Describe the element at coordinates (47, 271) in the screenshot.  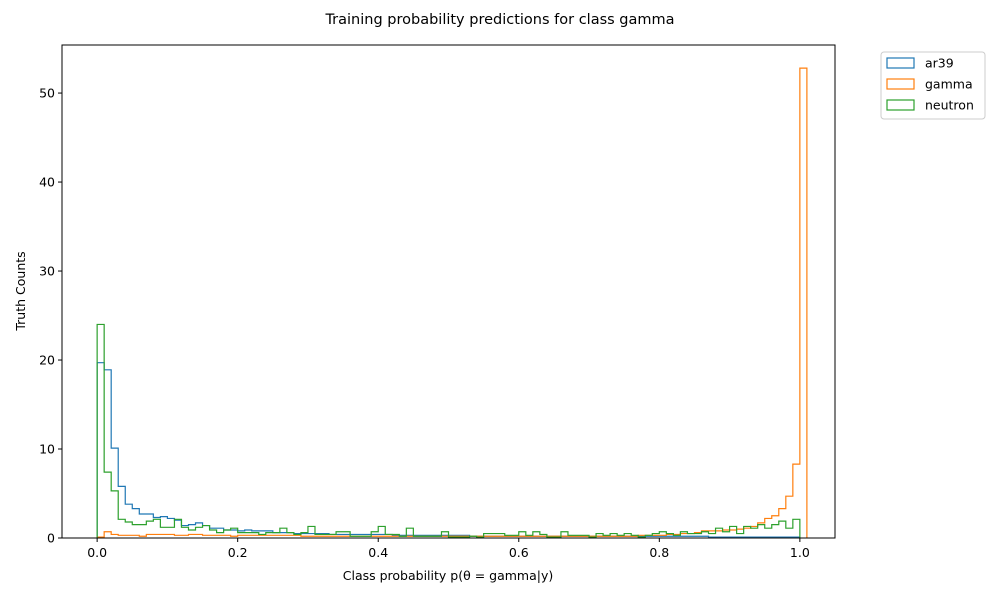
I see `y-tick-label: 30` at that location.